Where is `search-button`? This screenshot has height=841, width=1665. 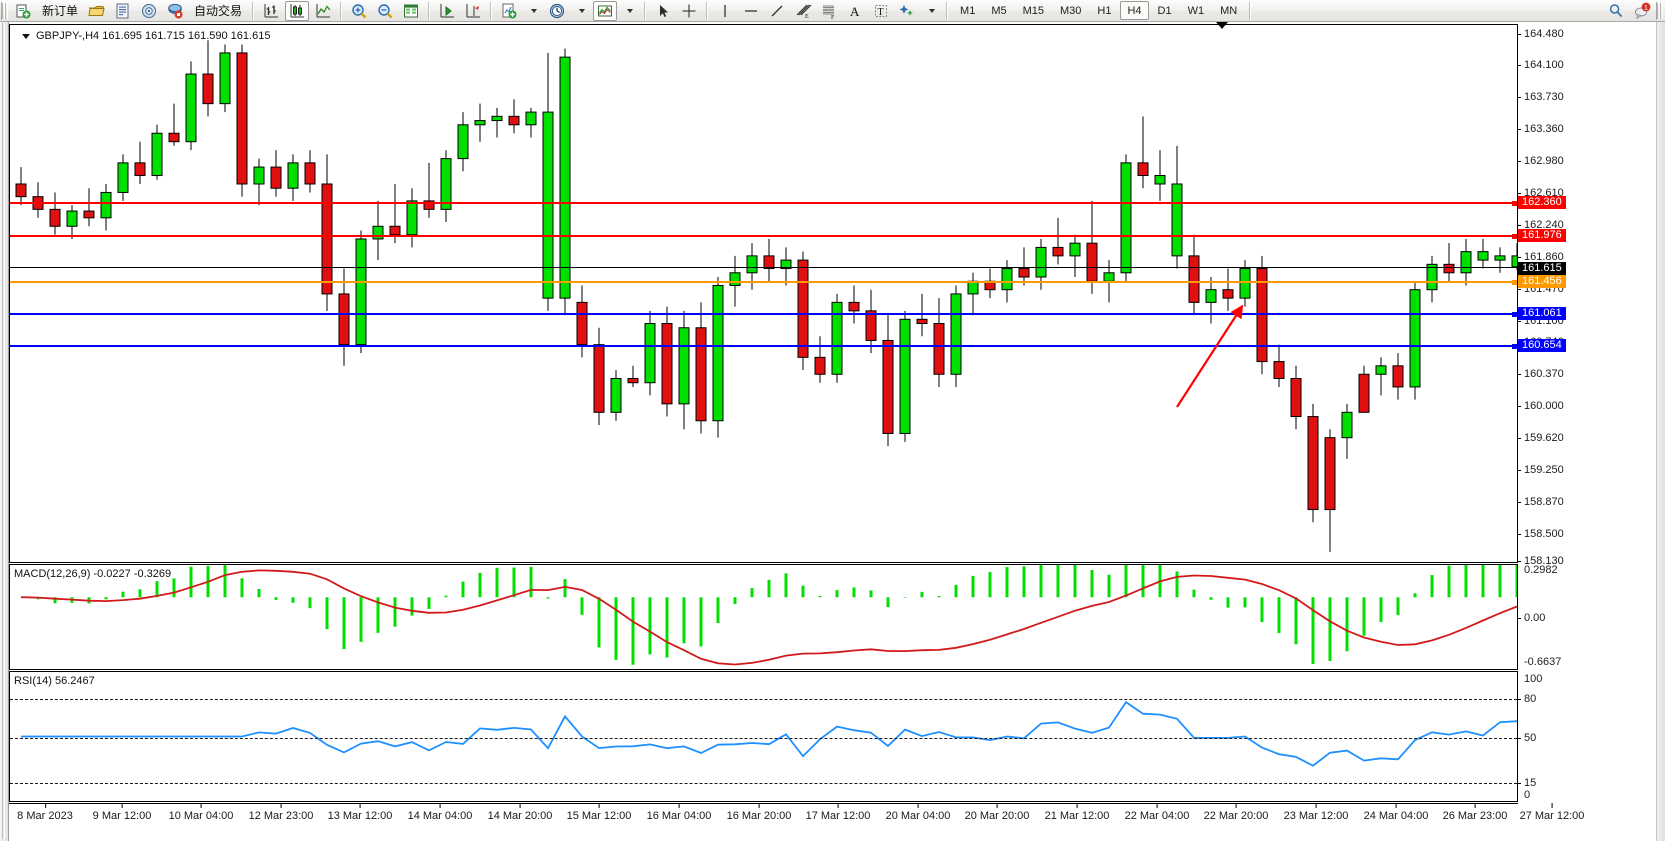 search-button is located at coordinates (1616, 11).